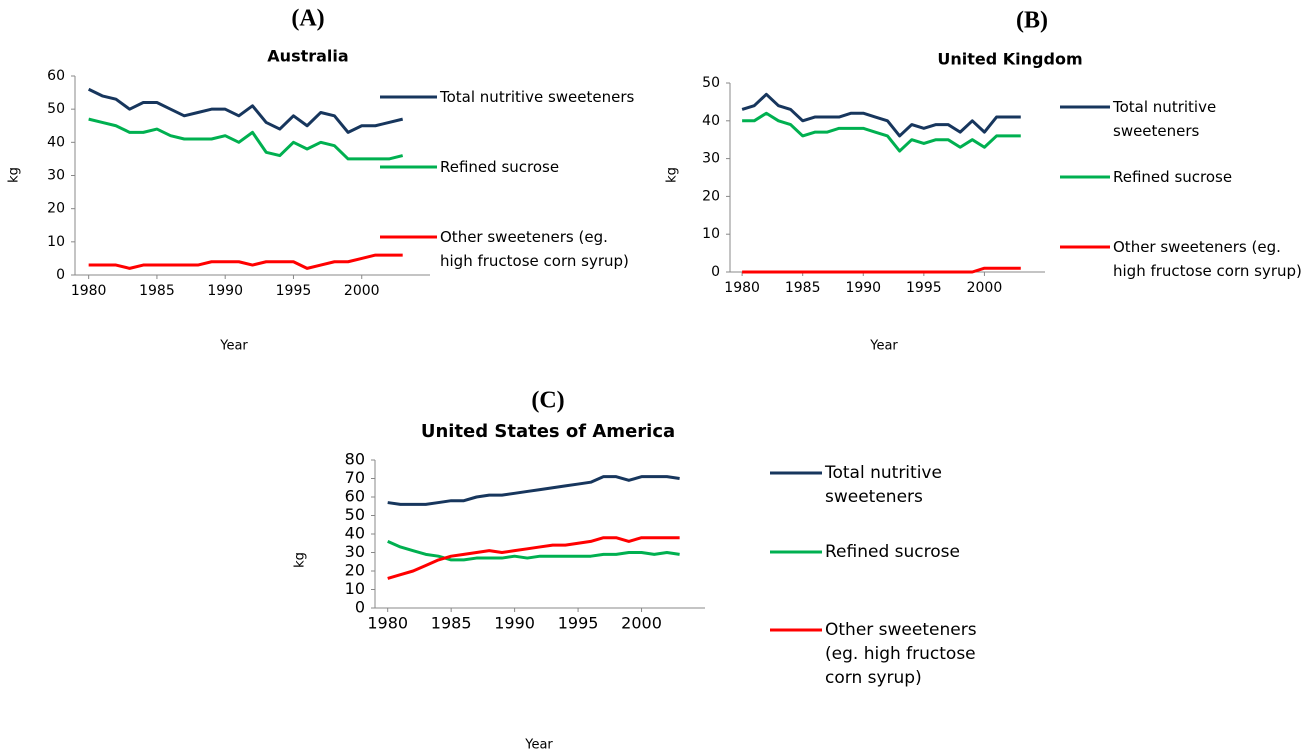  I want to click on chart-title: Australia, so click(307, 56).